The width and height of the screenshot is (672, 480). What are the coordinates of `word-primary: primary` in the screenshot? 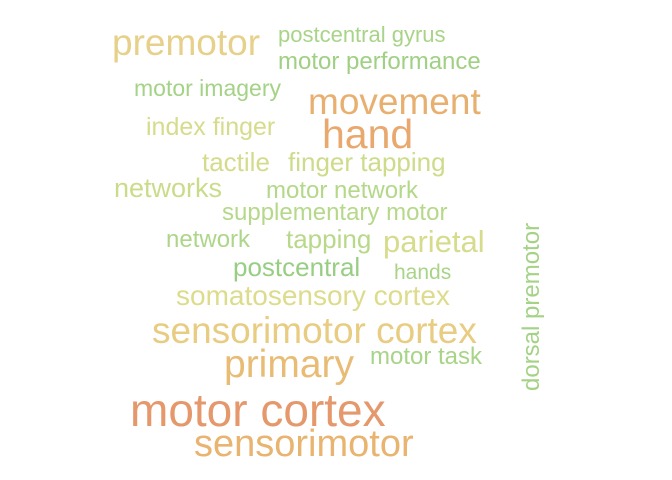 It's located at (289, 364).